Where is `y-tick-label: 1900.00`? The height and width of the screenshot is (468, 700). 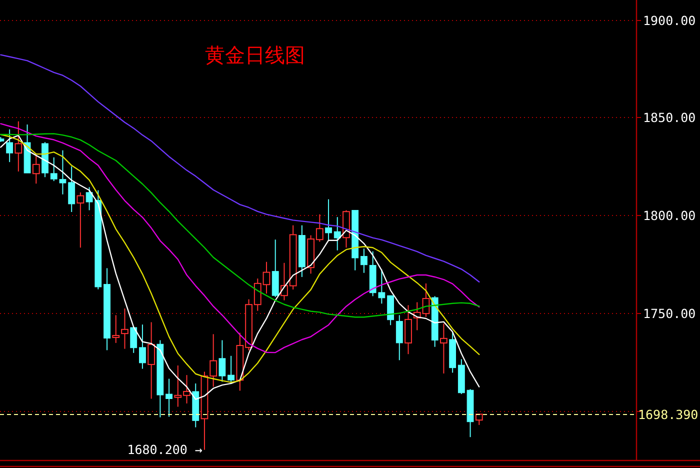 y-tick-label: 1900.00 is located at coordinates (669, 20).